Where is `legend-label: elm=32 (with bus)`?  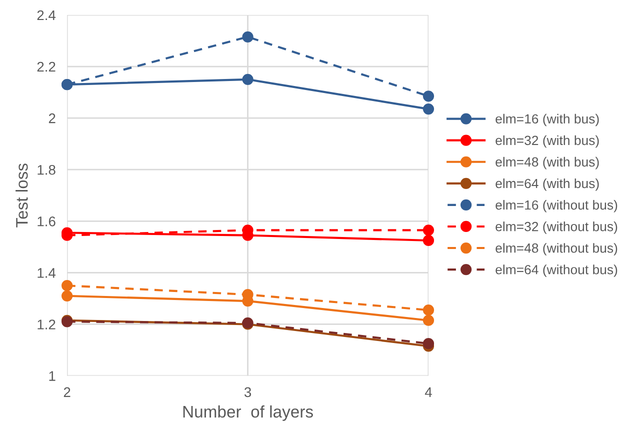
legend-label: elm=32 (with bus) is located at coordinates (547, 141).